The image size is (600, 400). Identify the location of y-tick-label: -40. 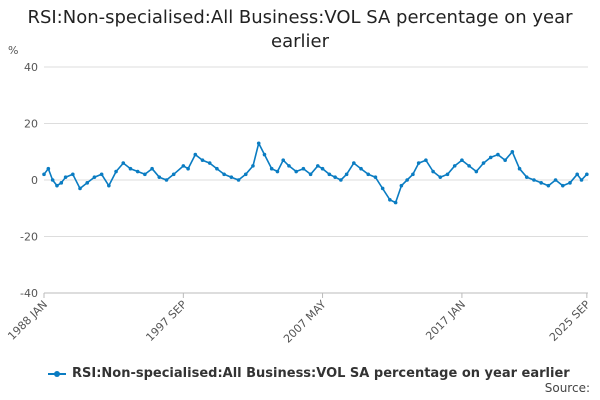
(29, 293).